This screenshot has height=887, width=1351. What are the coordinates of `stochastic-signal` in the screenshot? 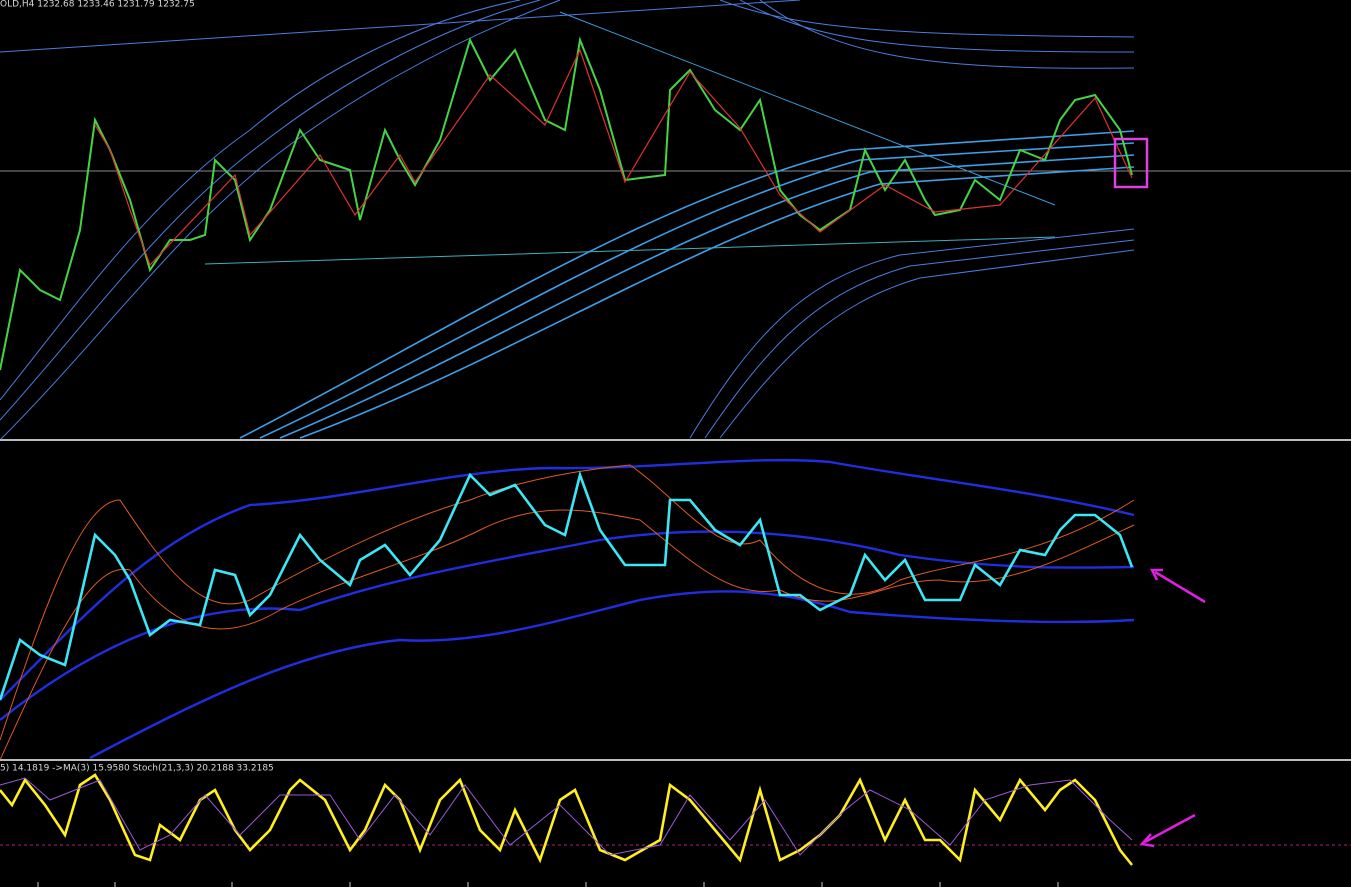 It's located at (566, 816).